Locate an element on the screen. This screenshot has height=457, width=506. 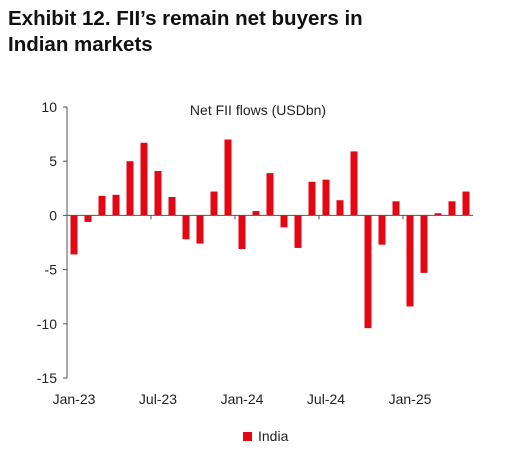
title-line-2: Indian markets is located at coordinates (80, 44).